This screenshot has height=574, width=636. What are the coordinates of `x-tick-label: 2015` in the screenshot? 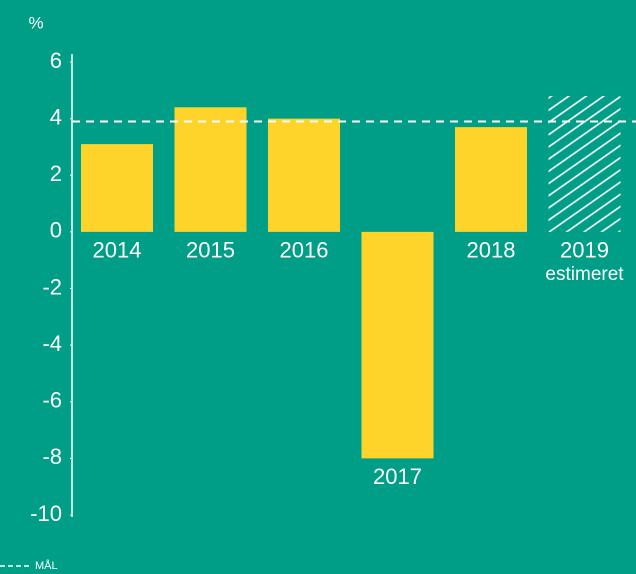 It's located at (210, 250).